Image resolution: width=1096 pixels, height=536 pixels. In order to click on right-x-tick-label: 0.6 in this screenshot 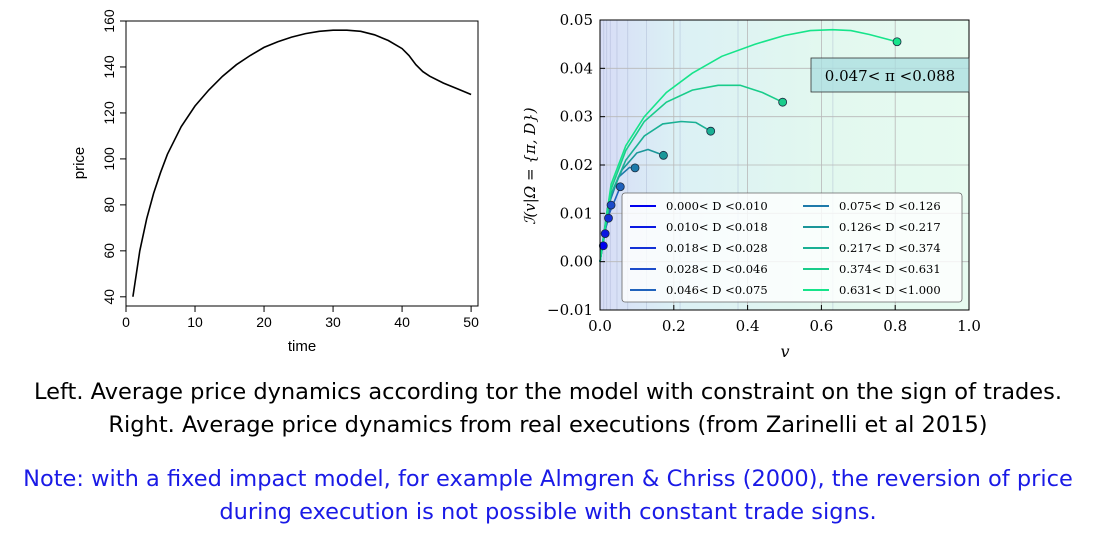, I will do `click(821, 326)`.